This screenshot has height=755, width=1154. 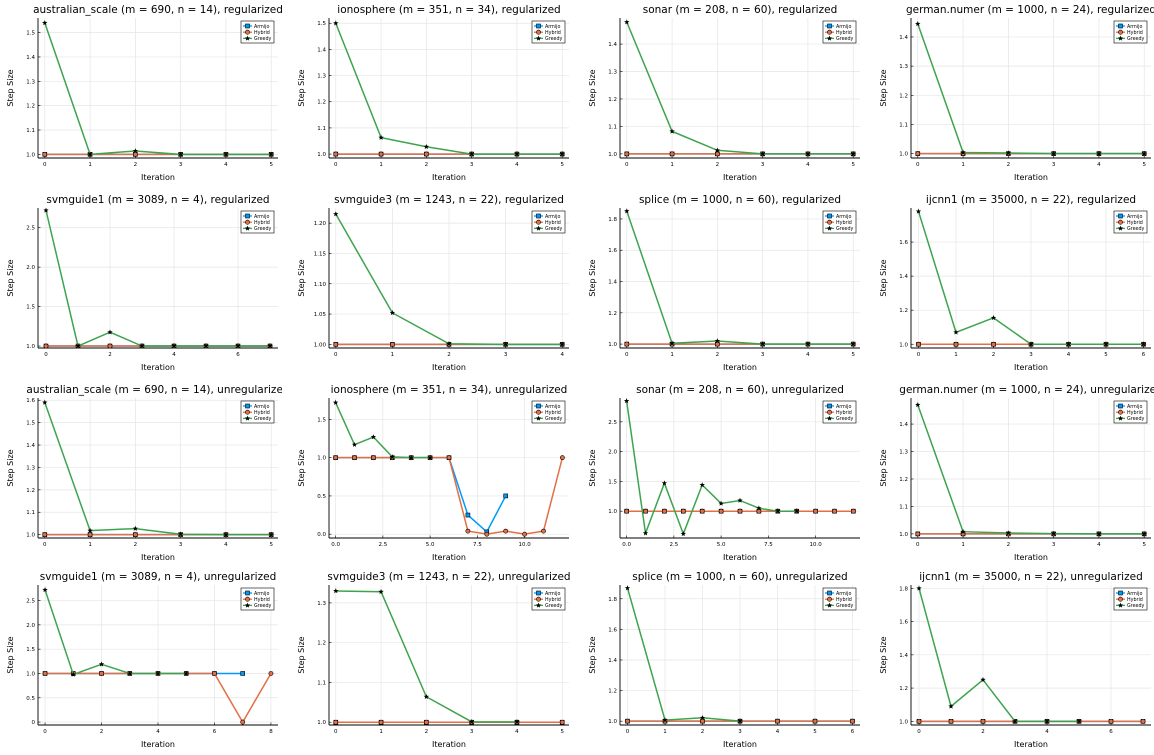 What do you see at coordinates (903, 507) in the screenshot?
I see `y-tick-label: 1.1` at bounding box center [903, 507].